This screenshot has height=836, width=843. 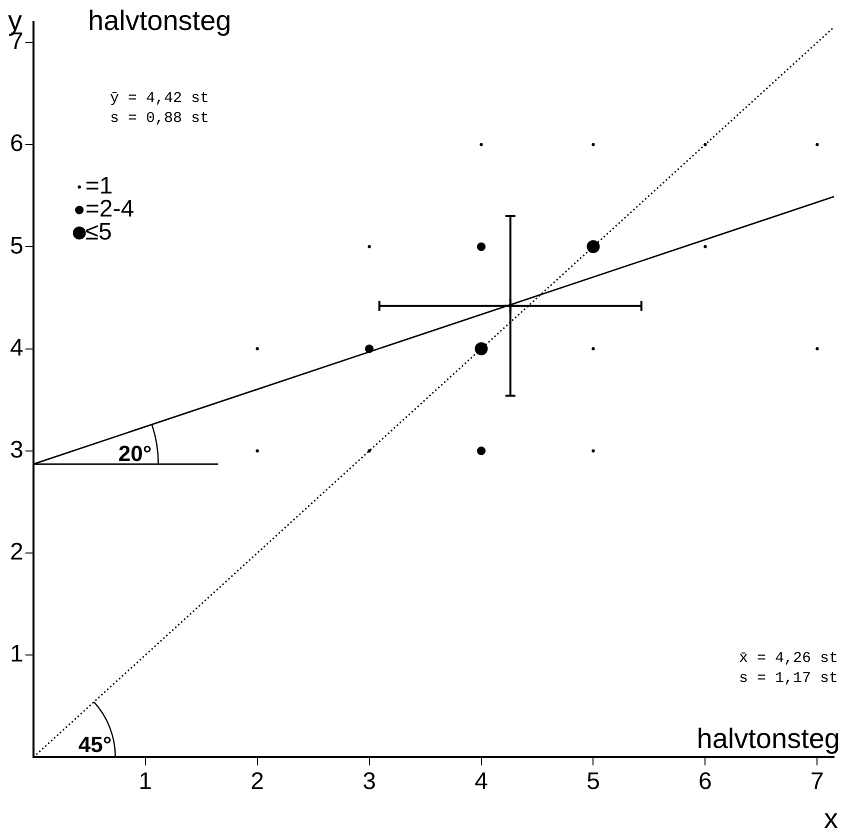 I want to click on annotation: ȳ = 4,42 st, so click(x=160, y=98).